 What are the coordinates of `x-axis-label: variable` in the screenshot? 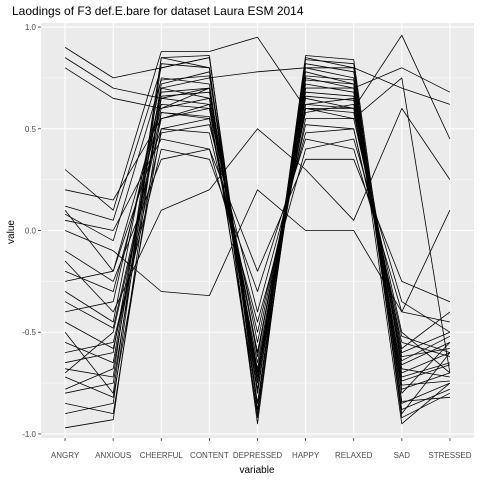 It's located at (256, 470).